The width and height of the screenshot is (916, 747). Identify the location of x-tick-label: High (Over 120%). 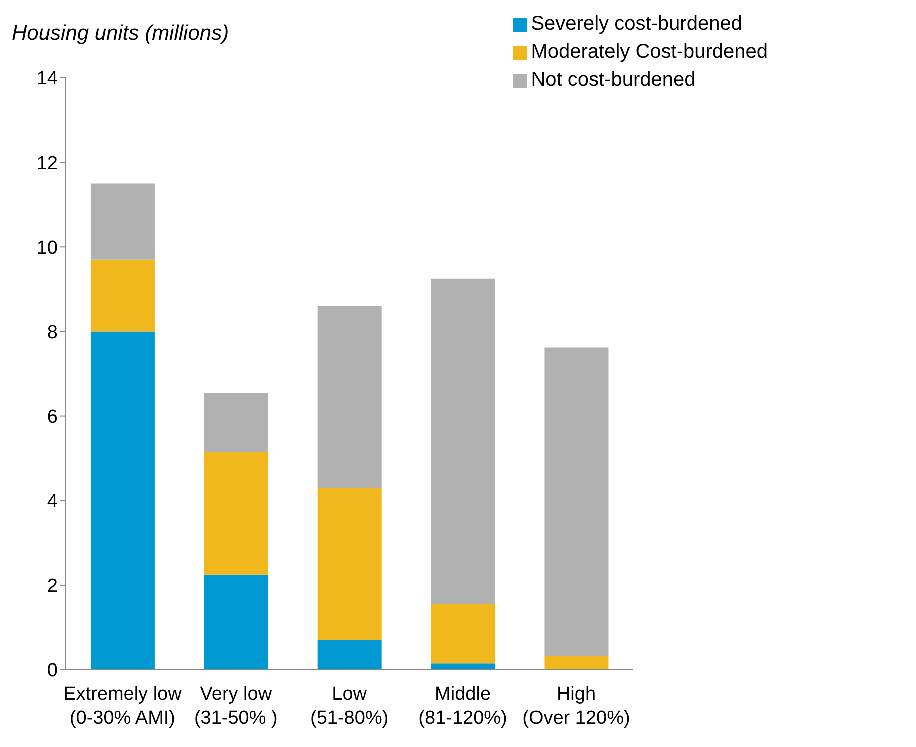
(576, 706).